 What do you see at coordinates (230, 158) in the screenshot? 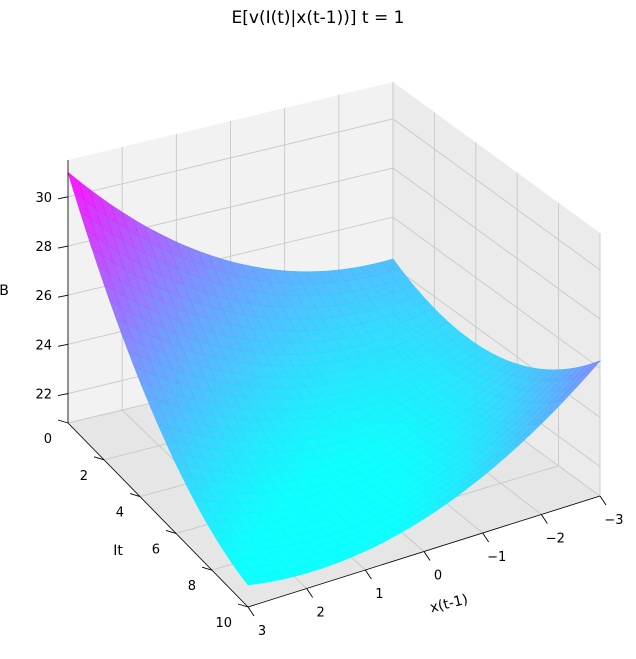
I see `grid-z-back` at bounding box center [230, 158].